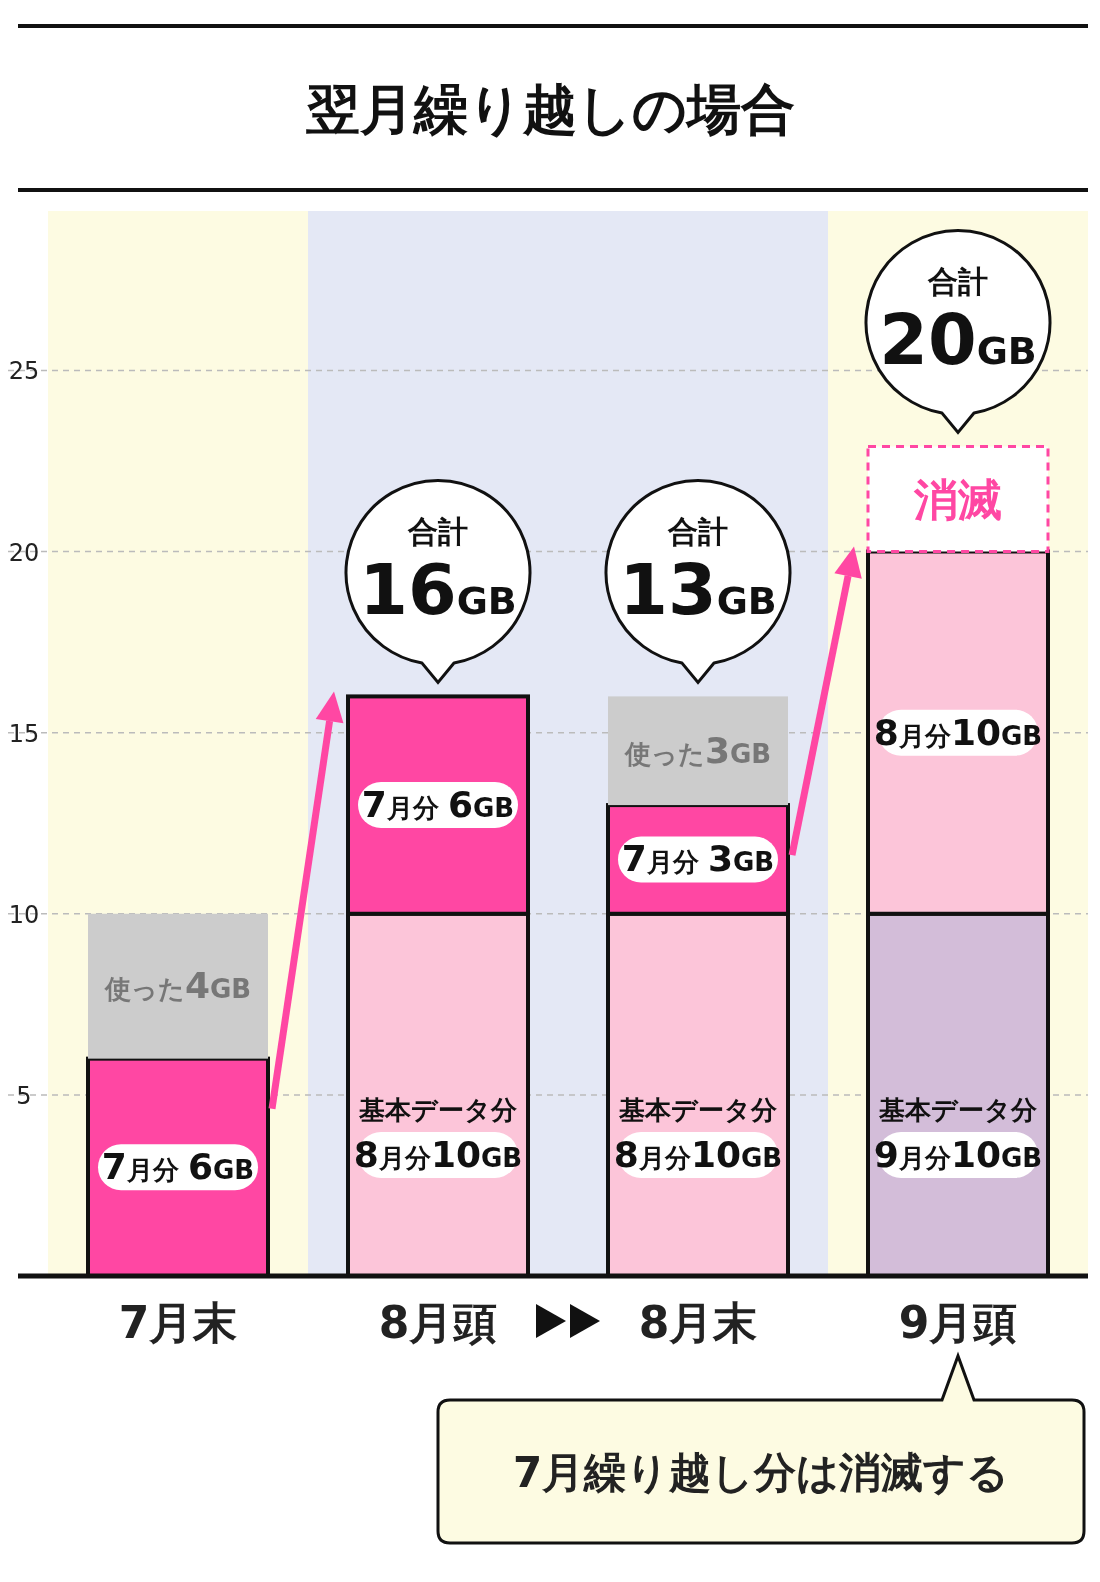 The height and width of the screenshot is (1582, 1100). What do you see at coordinates (177, 986) in the screenshot?
I see `data-label: 使った4GB` at bounding box center [177, 986].